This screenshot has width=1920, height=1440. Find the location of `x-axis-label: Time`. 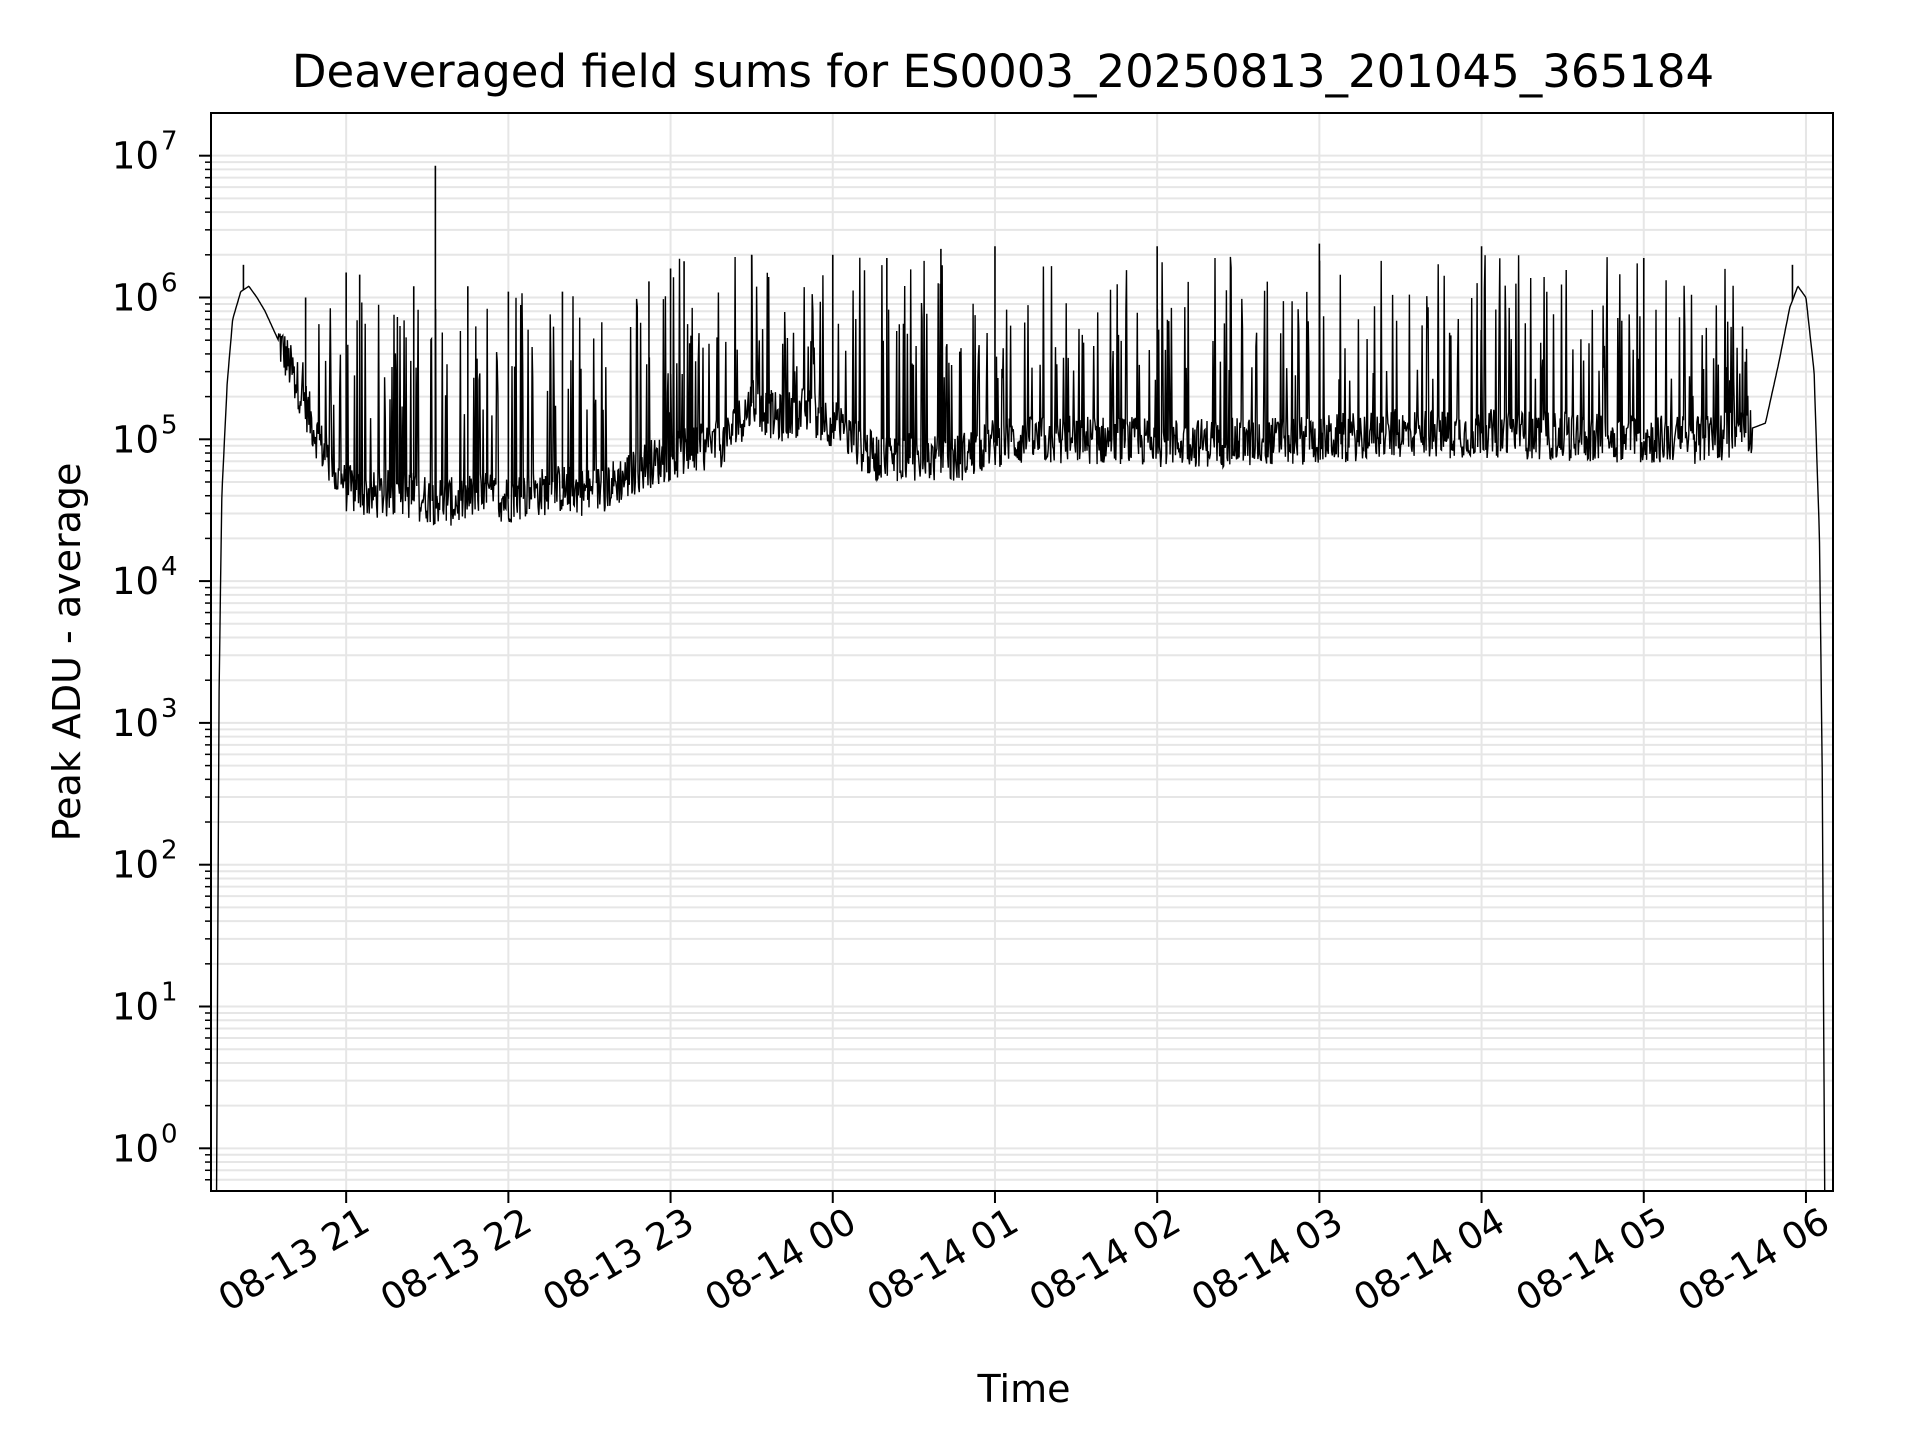

x-axis-label: Time is located at coordinates (1024, 1389).